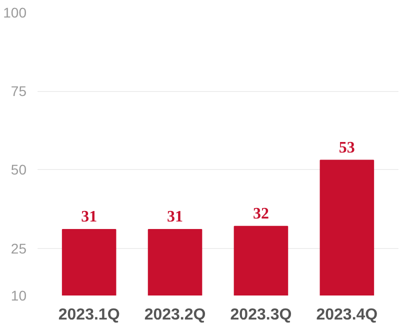  Describe the element at coordinates (89, 315) in the screenshot. I see `x-tick-label: 2023.1Q` at that location.